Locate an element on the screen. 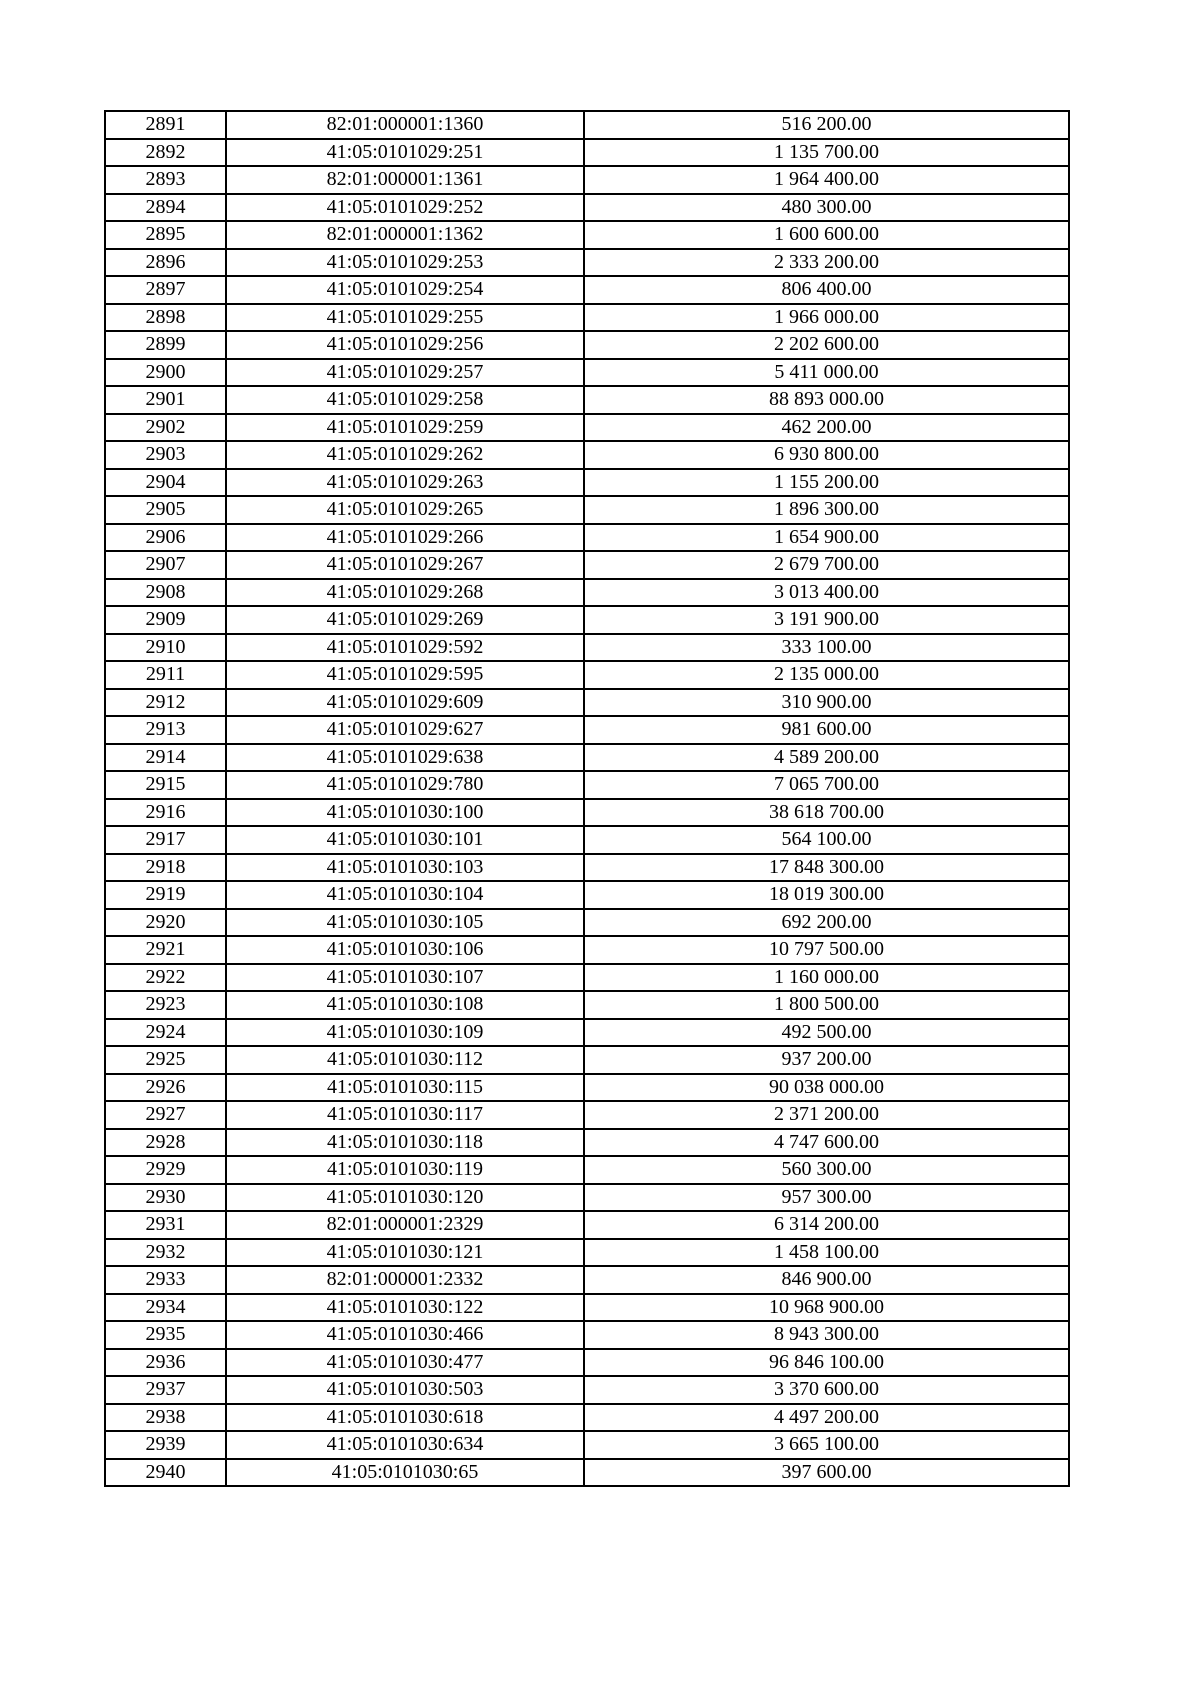 This screenshot has height=1697, width=1200. table-row: 2933 82:01:000001:2332 846 900.00 is located at coordinates (587, 1280).